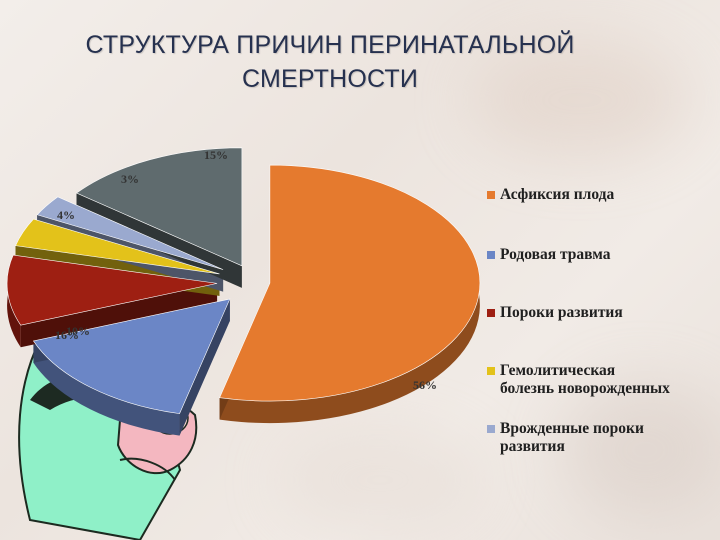 The image size is (720, 540). What do you see at coordinates (572, 437) in the screenshot?
I see `legend-label: Врожденные пороки развития` at bounding box center [572, 437].